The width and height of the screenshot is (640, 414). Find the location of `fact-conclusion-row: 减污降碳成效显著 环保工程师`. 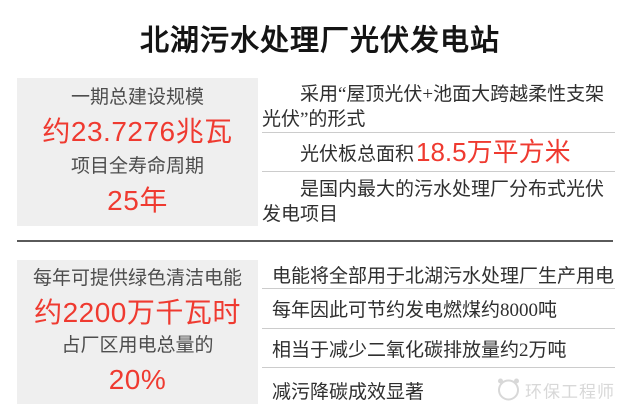

fact-conclusion-row: 减污降碳成效显著 环保工程师 is located at coordinates (438, 390).